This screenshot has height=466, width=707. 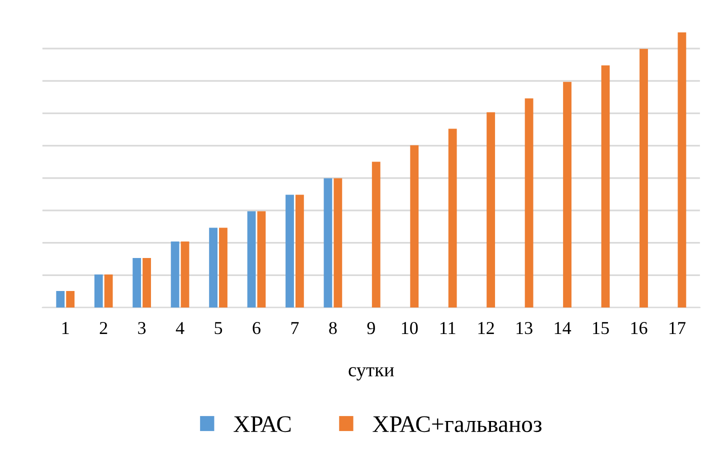 I want to click on x-tick-label: 17, so click(x=678, y=328).